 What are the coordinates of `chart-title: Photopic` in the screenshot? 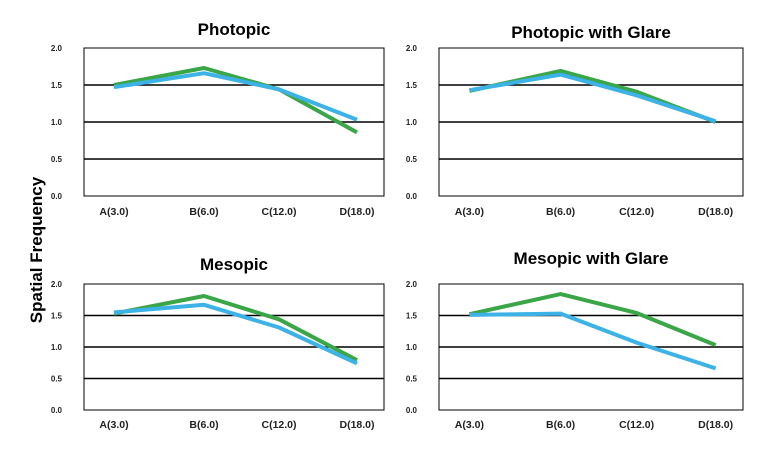 It's located at (234, 29).